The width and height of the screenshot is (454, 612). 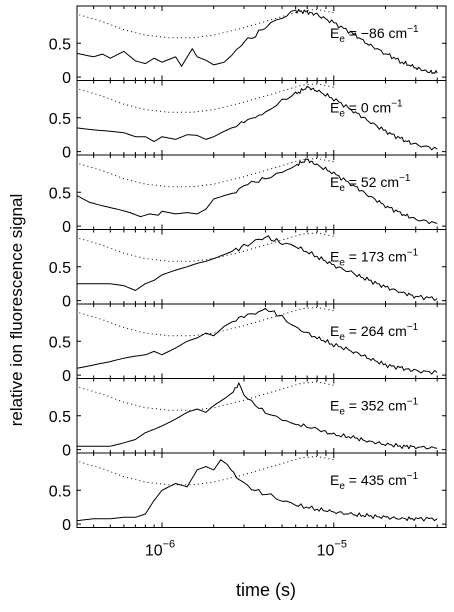 What do you see at coordinates (160, 549) in the screenshot?
I see `x-tick-label: 10⁻⁶` at bounding box center [160, 549].